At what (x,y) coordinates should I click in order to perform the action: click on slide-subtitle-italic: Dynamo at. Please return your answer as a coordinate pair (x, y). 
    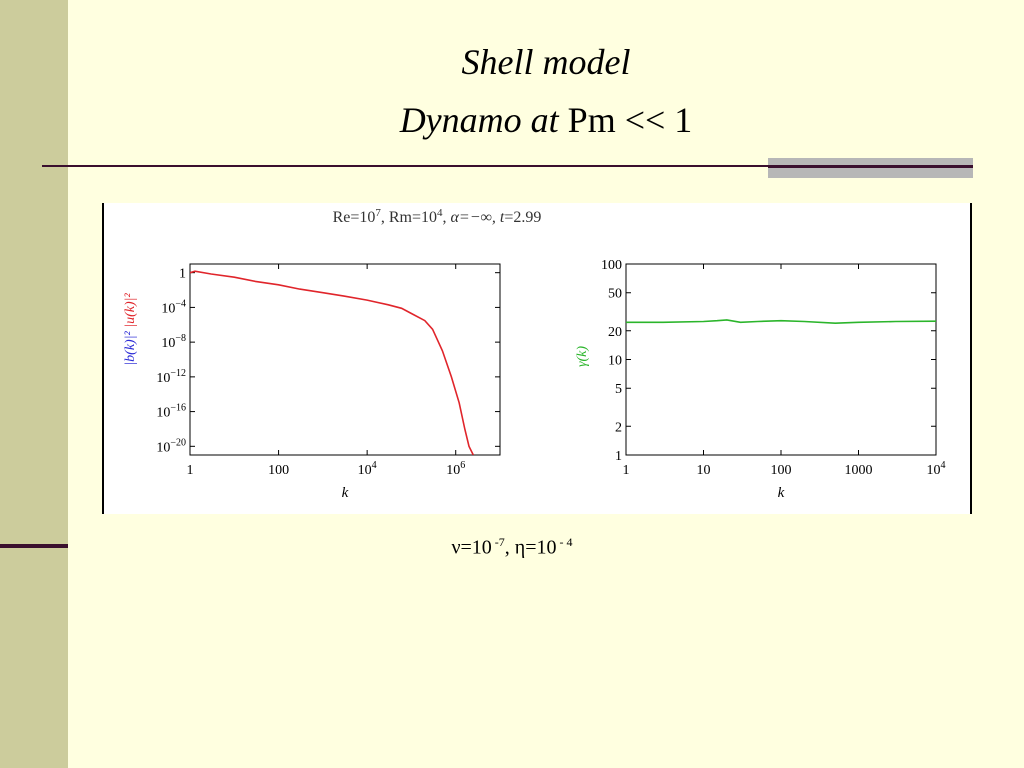
    Looking at the image, I should click on (479, 120).